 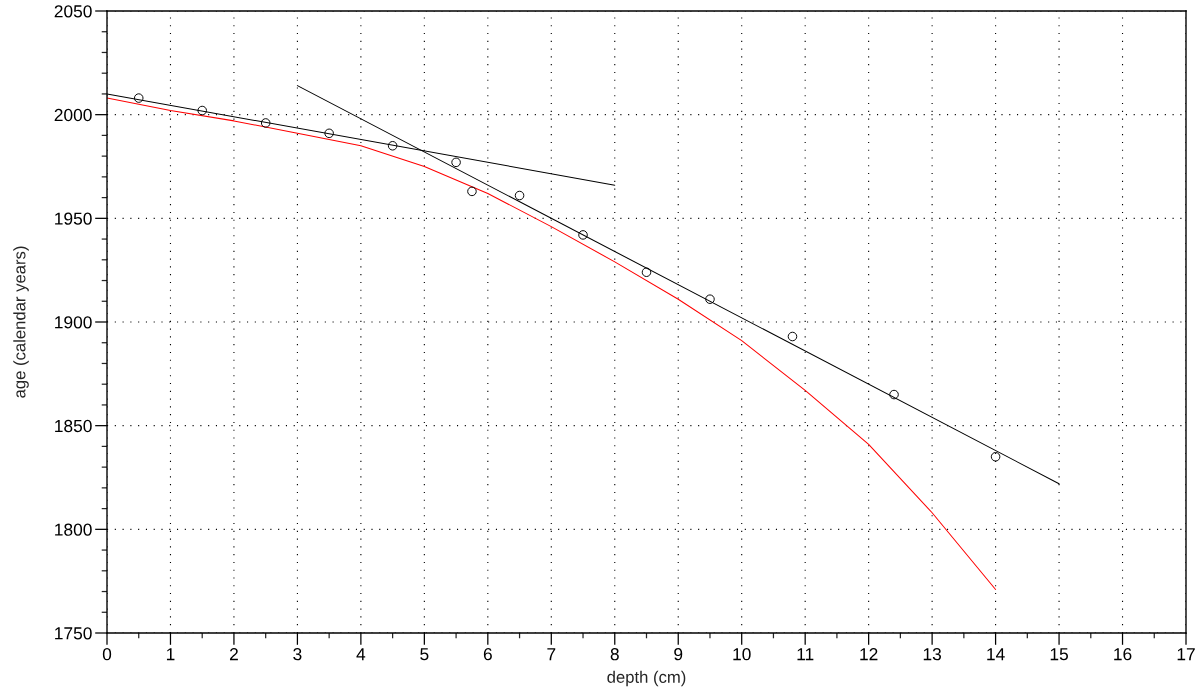 What do you see at coordinates (170, 654) in the screenshot?
I see `x-tick-label: 1` at bounding box center [170, 654].